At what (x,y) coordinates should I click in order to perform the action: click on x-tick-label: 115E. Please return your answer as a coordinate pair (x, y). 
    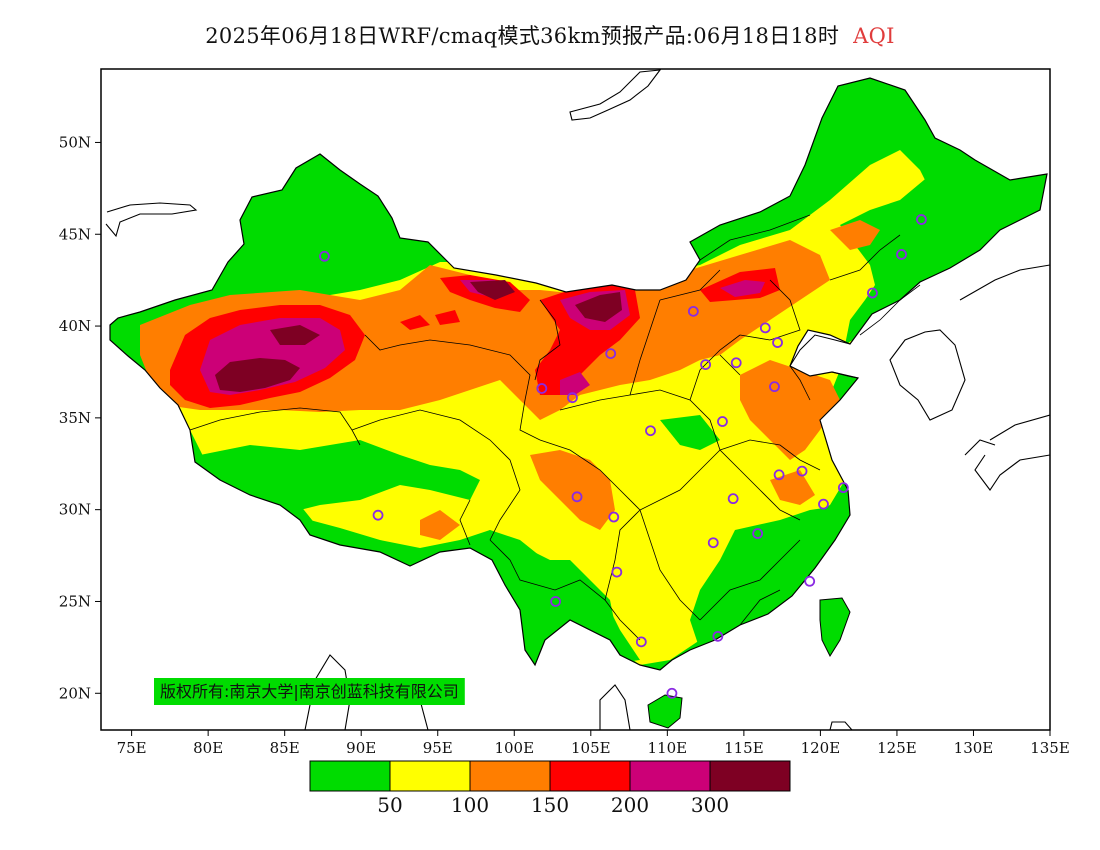
    Looking at the image, I should click on (744, 748).